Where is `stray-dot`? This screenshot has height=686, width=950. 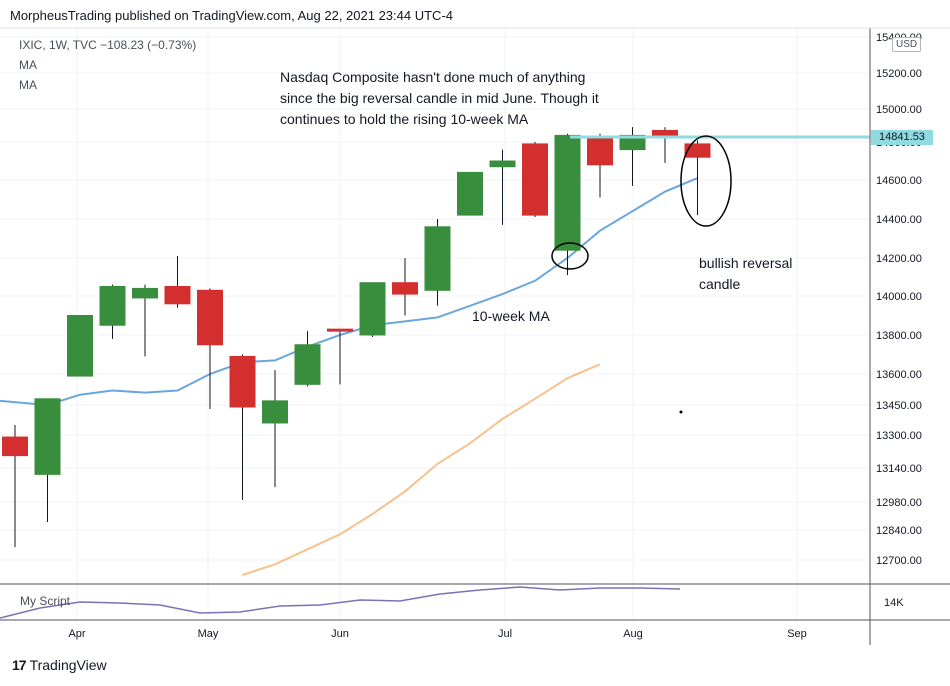 stray-dot is located at coordinates (681, 412).